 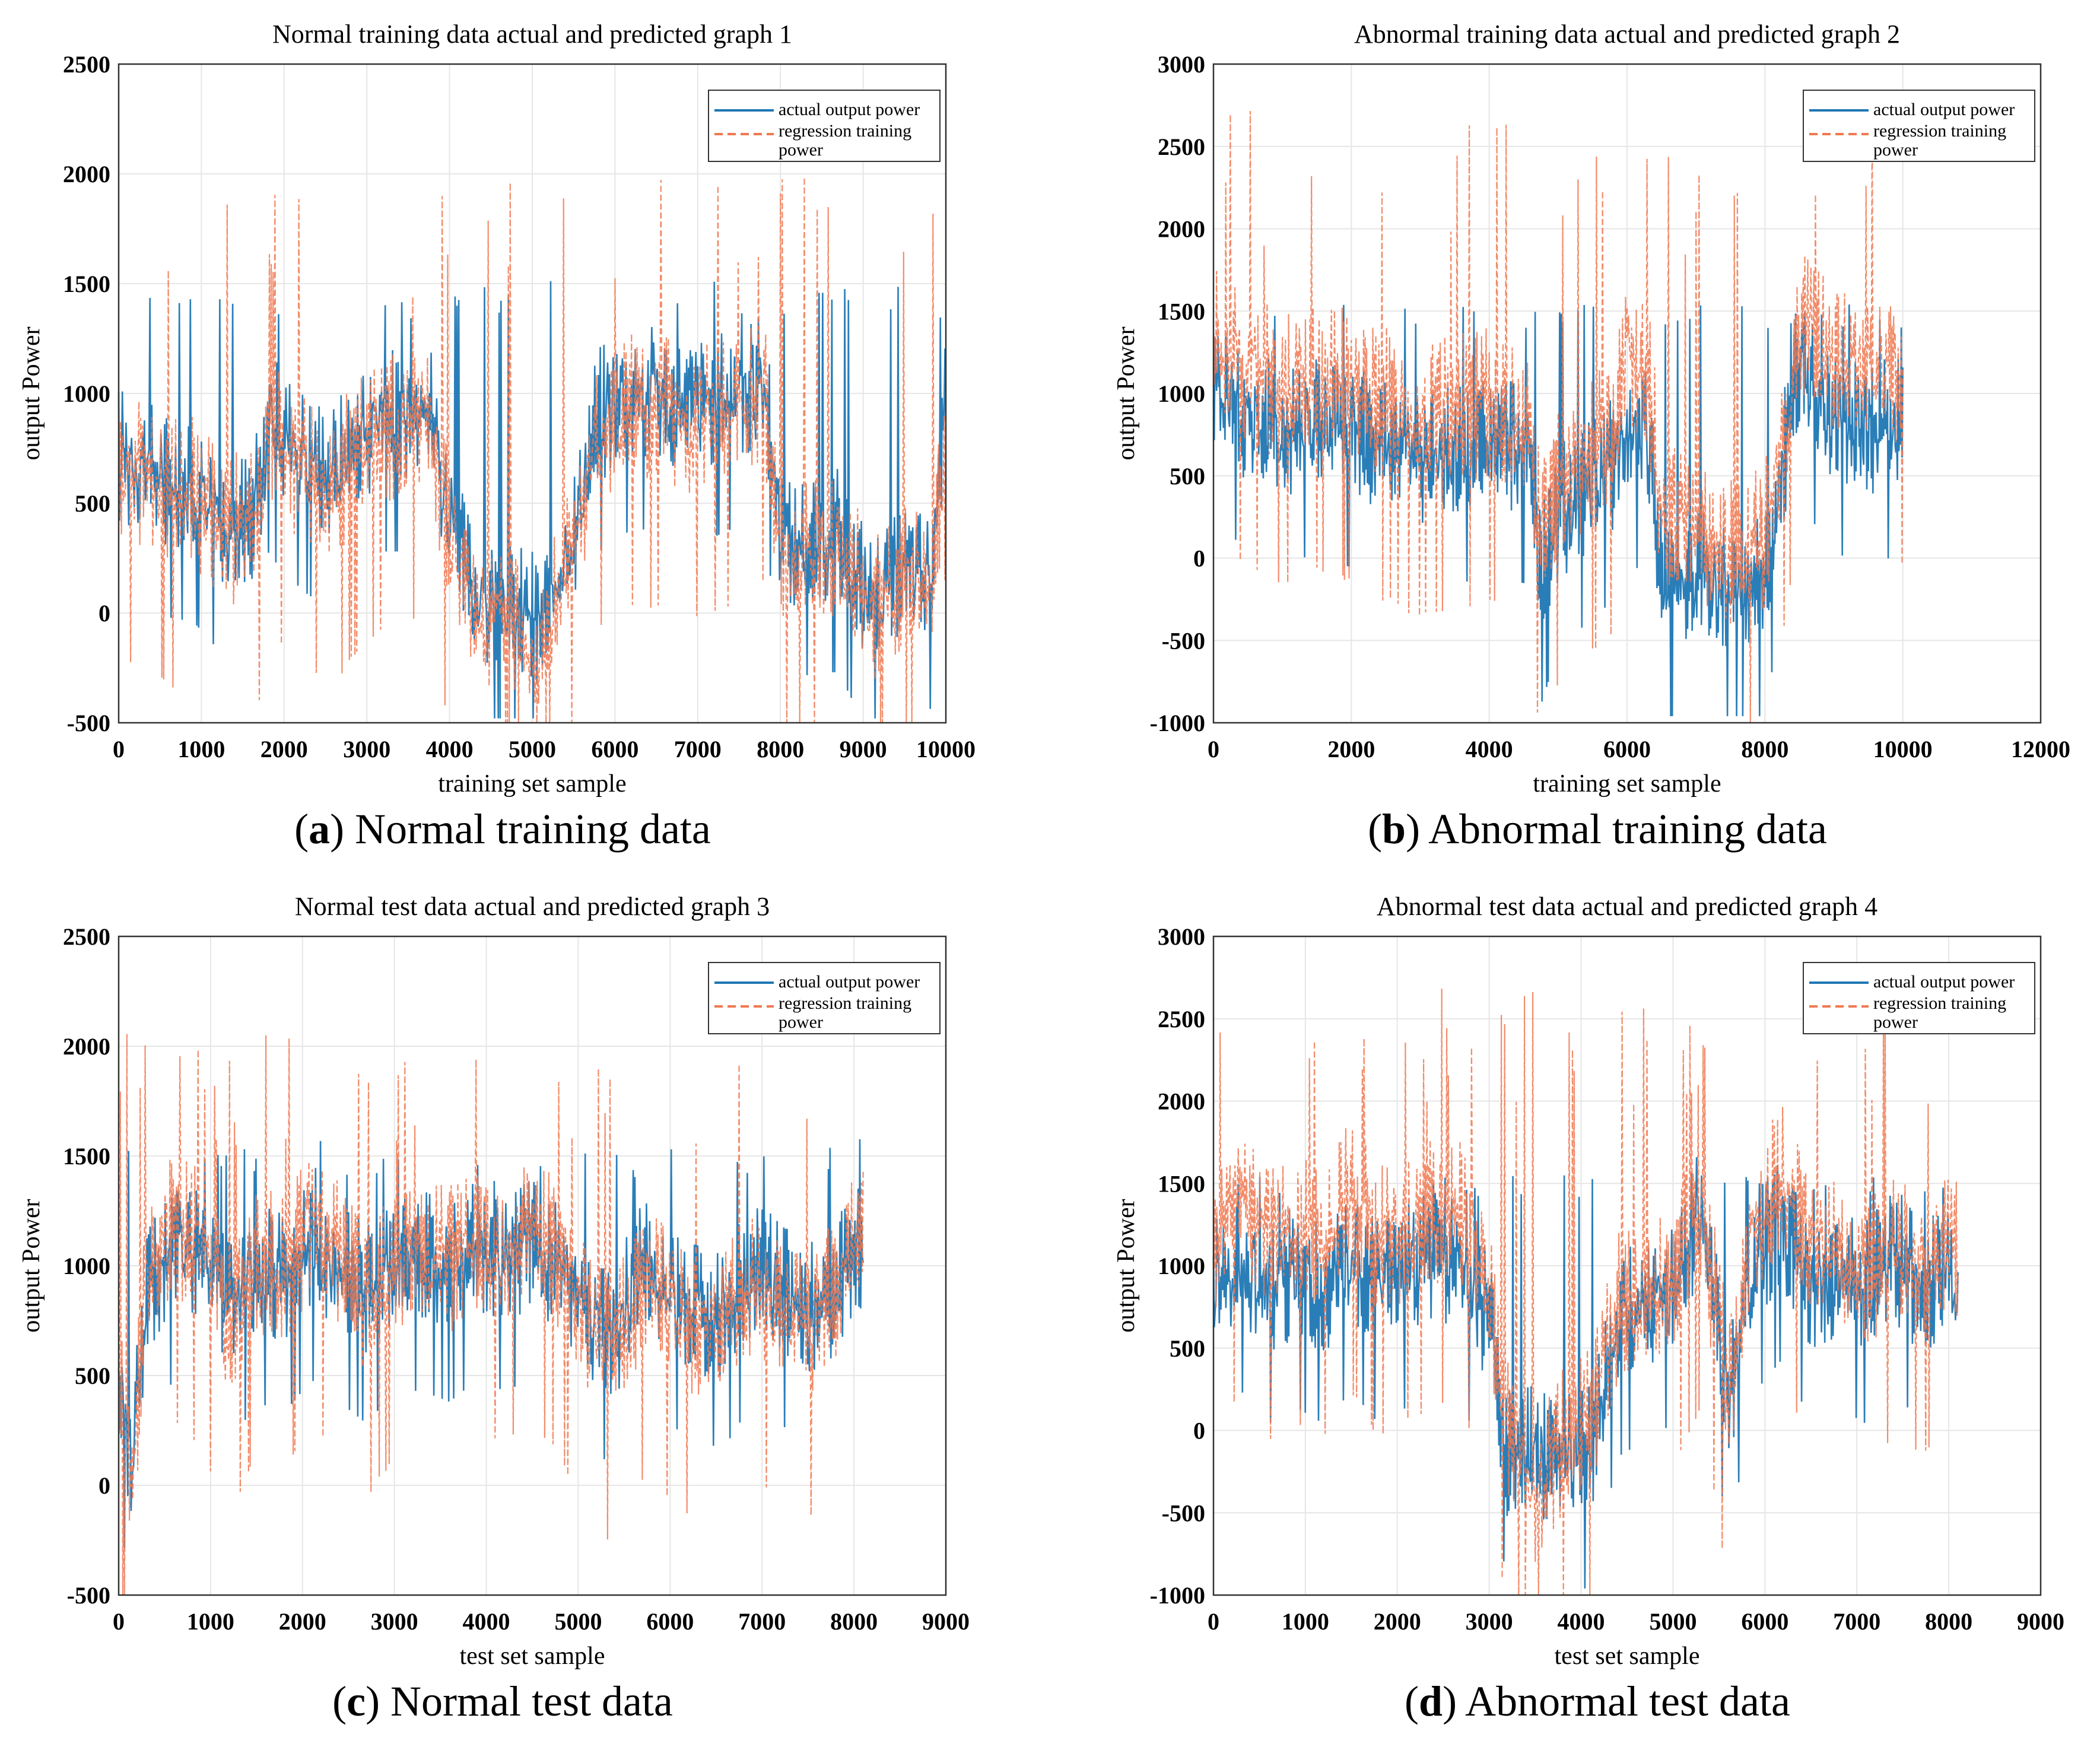 What do you see at coordinates (1627, 784) in the screenshot?
I see `x-axis-label: training set sample` at bounding box center [1627, 784].